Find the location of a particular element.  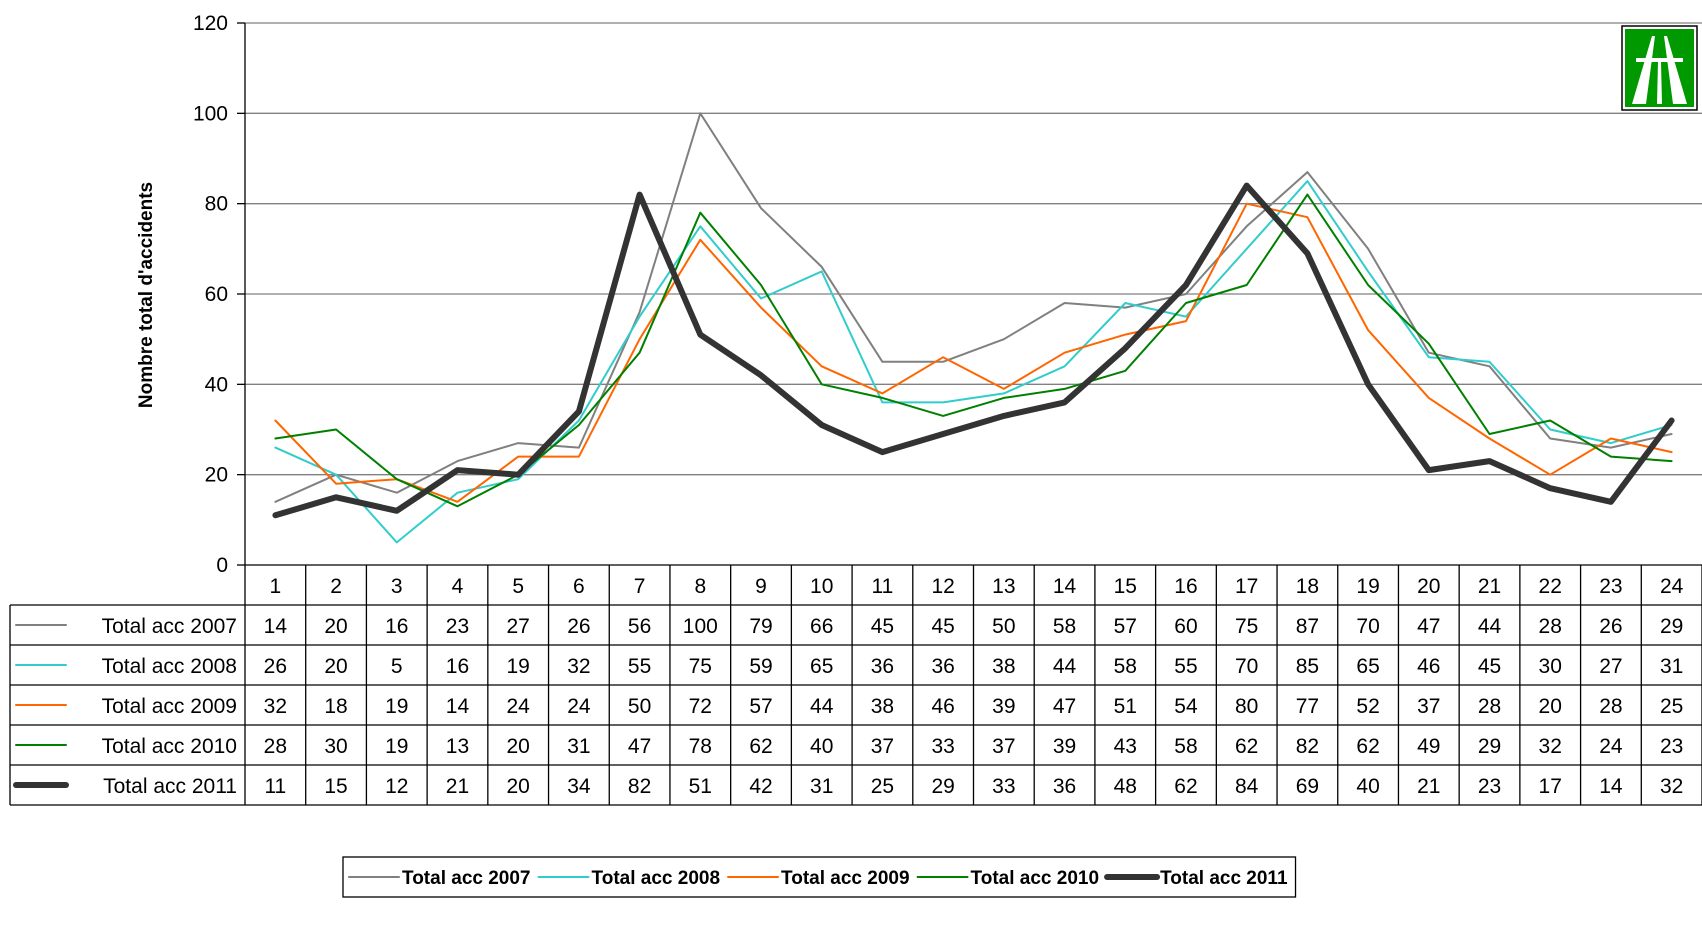

table-cell: 12 is located at coordinates (396, 786).